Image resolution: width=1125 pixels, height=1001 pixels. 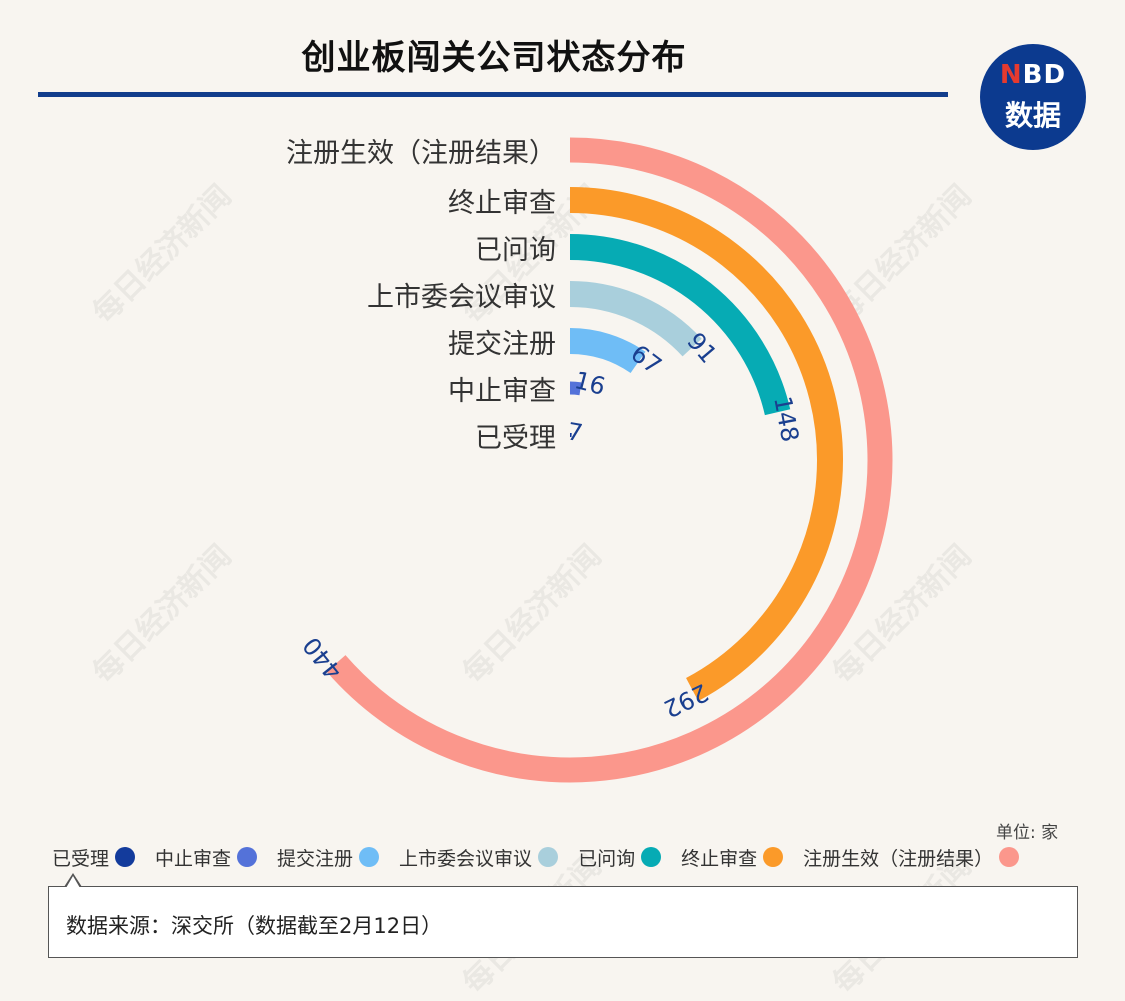 I want to click on legend-item-5: 已问询, so click(x=619, y=857).